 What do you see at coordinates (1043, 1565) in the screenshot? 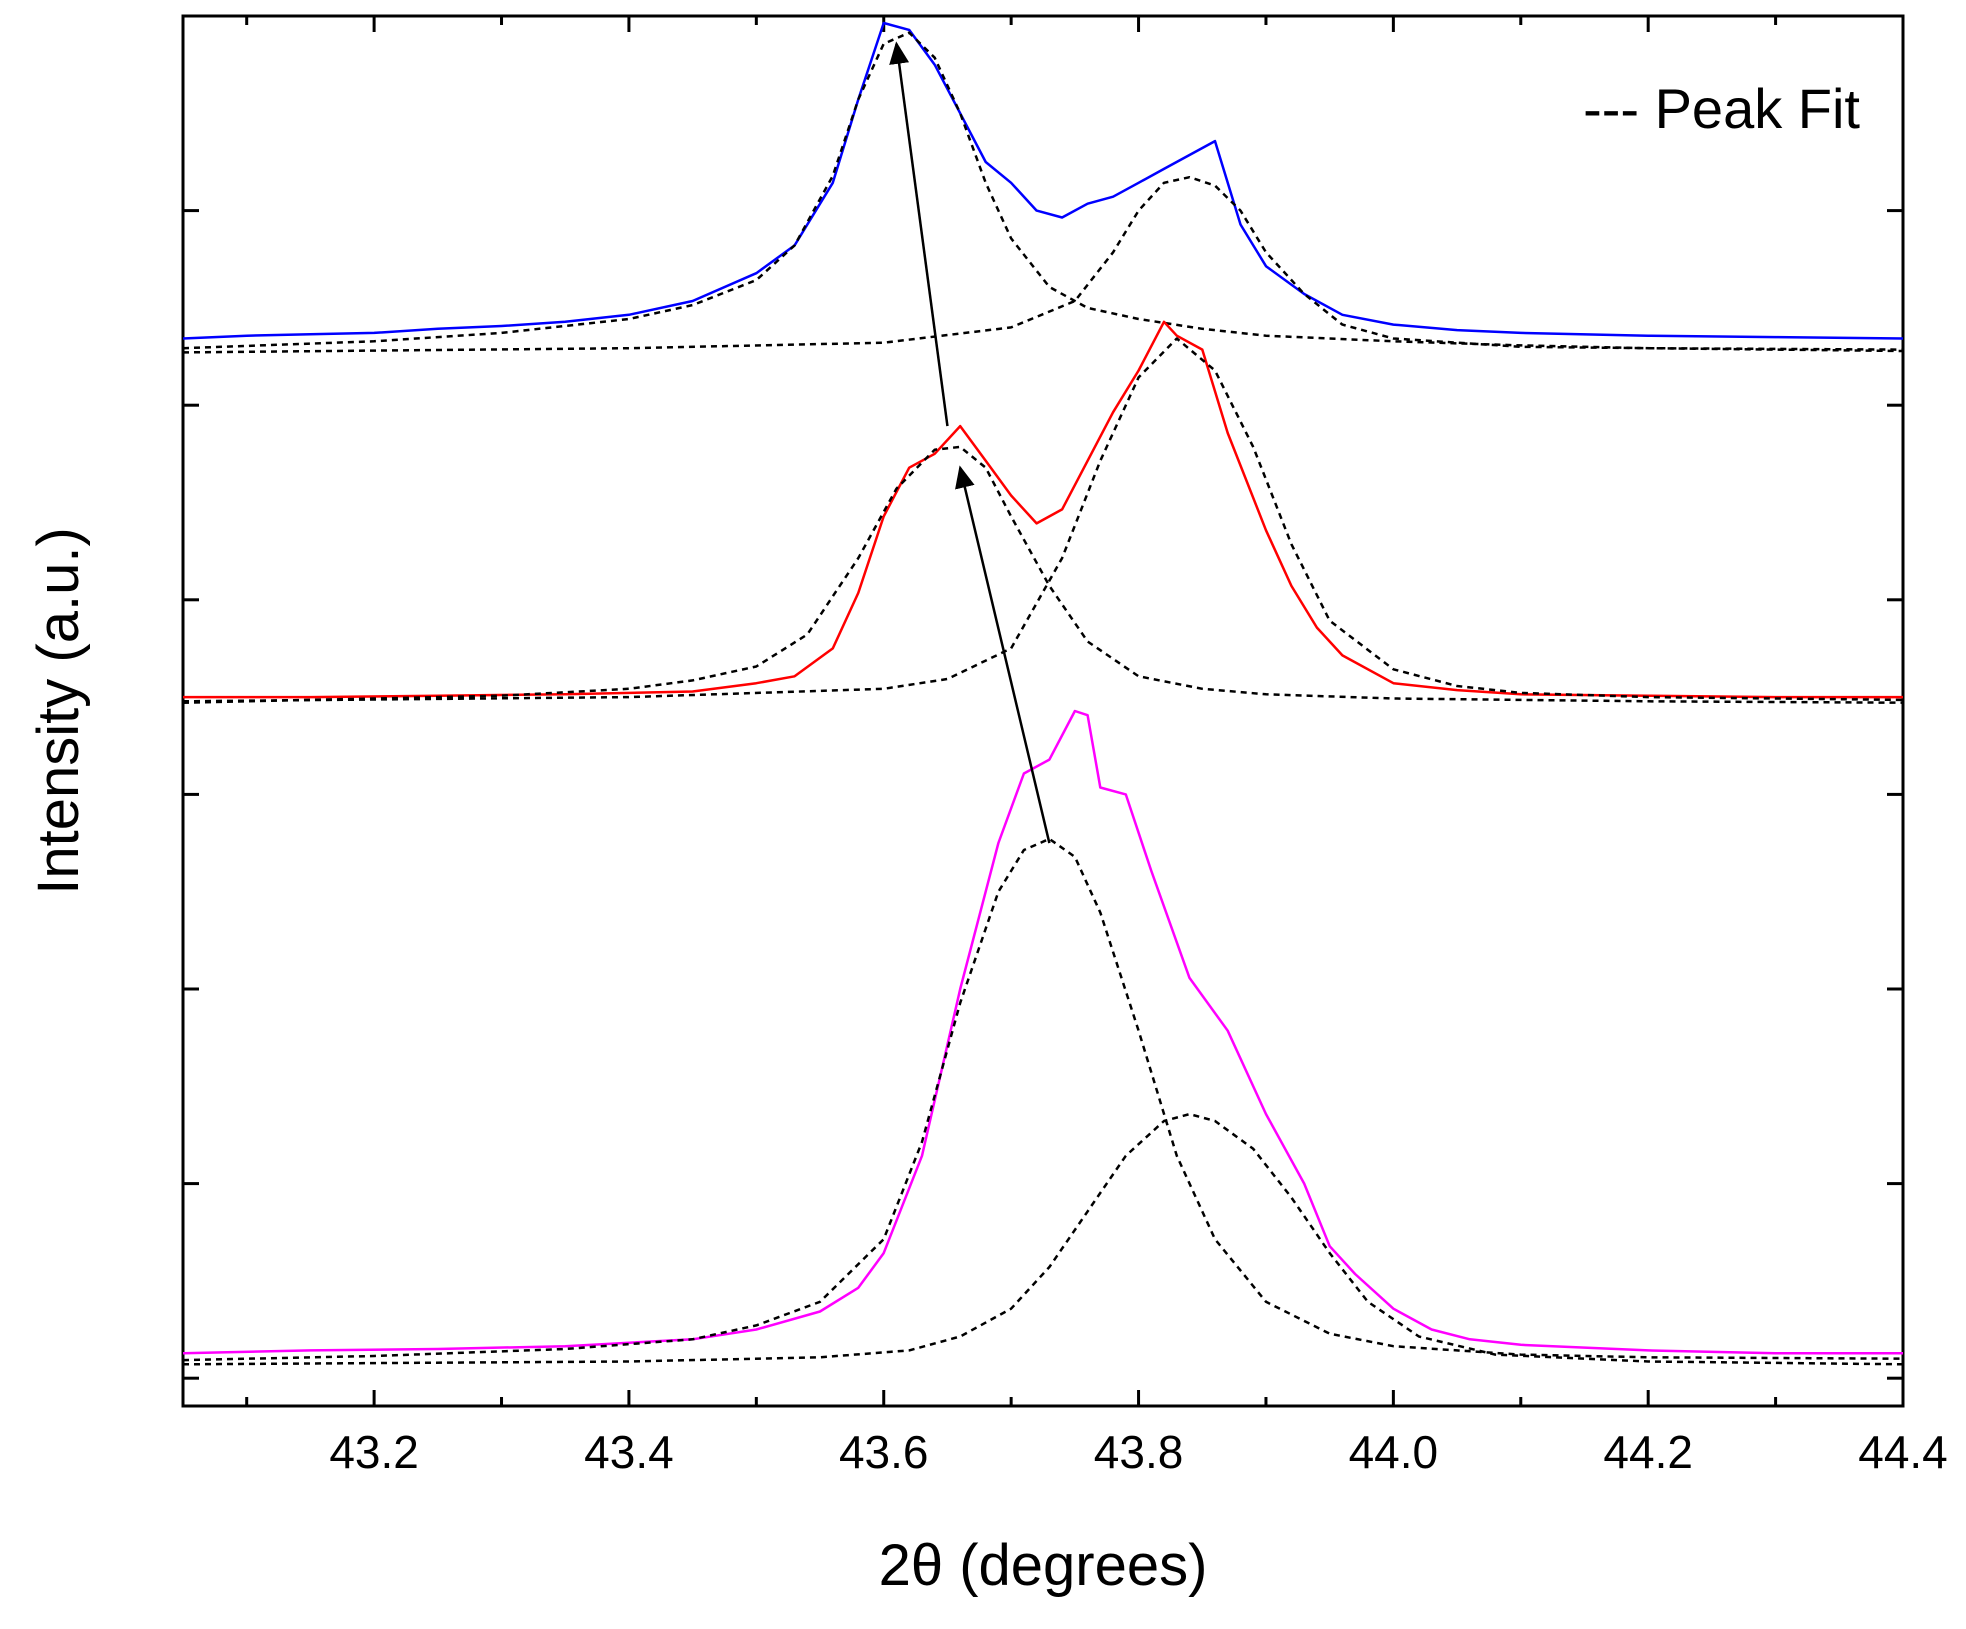
I see `x-axis-label: 2θ (degrees)` at bounding box center [1043, 1565].